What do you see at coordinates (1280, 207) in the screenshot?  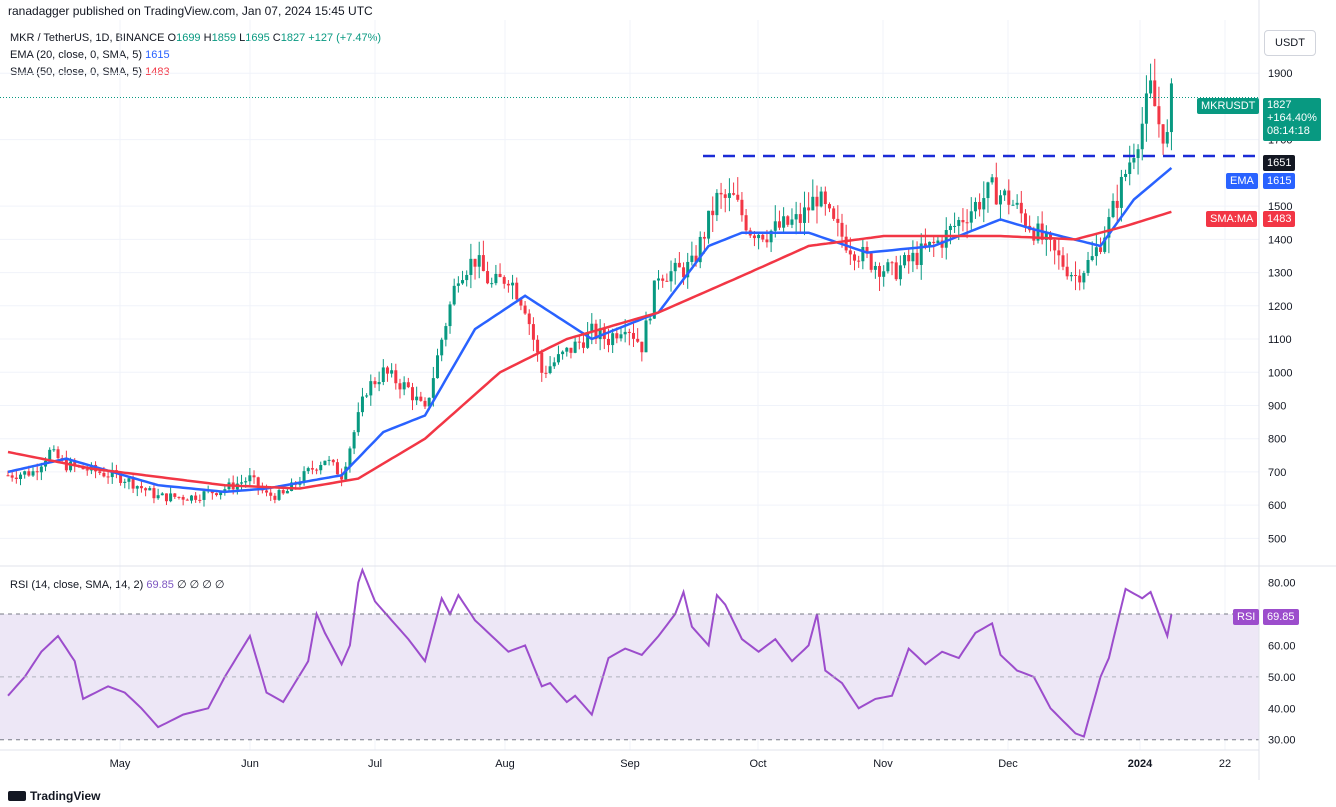 I see `price-tick-label: 1500` at bounding box center [1280, 207].